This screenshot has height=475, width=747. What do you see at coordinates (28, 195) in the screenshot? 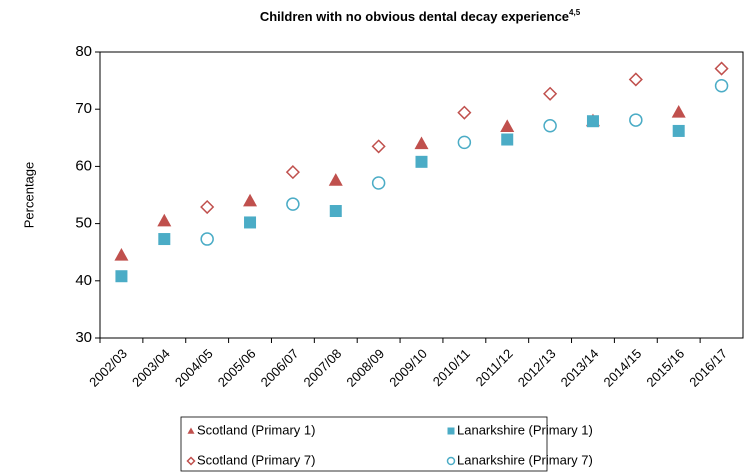
I see `y-axis-label: Percentage` at bounding box center [28, 195].